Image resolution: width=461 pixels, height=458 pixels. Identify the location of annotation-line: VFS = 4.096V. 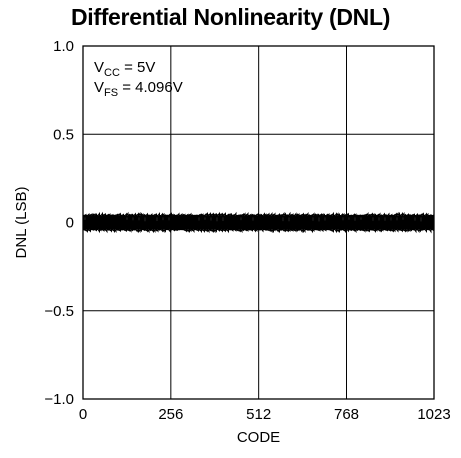
(138, 89).